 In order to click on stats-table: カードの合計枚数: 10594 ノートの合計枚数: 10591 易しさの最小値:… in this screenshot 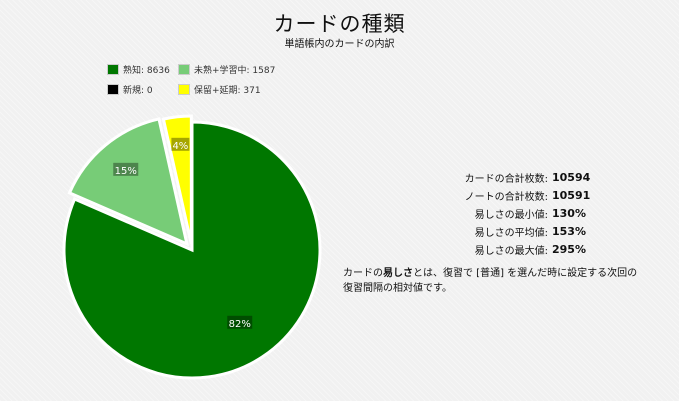, I will do `click(515, 213)`.